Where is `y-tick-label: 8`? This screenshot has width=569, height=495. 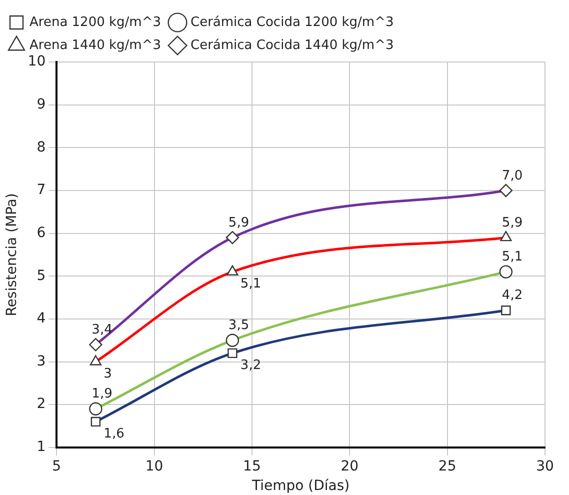
y-tick-label: 8 is located at coordinates (41, 147).